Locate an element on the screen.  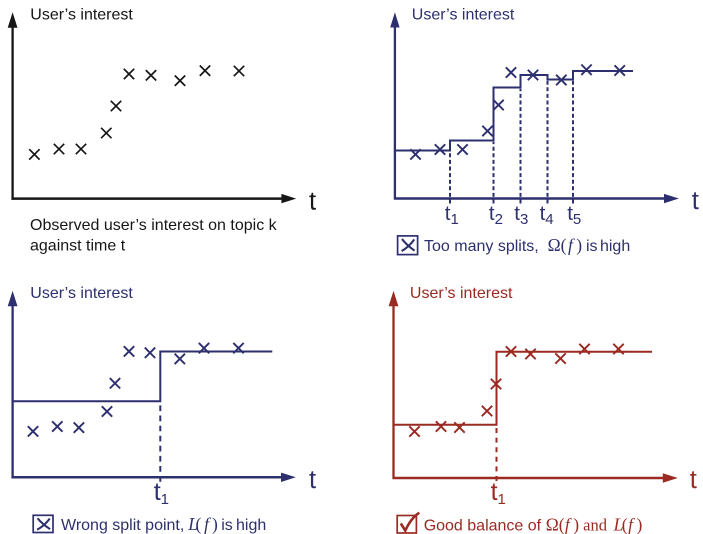
svg-text:Good balance of Ω( f) and L( f: Good balance of Ω( f) and L( f) is located at coordinates (533, 524).